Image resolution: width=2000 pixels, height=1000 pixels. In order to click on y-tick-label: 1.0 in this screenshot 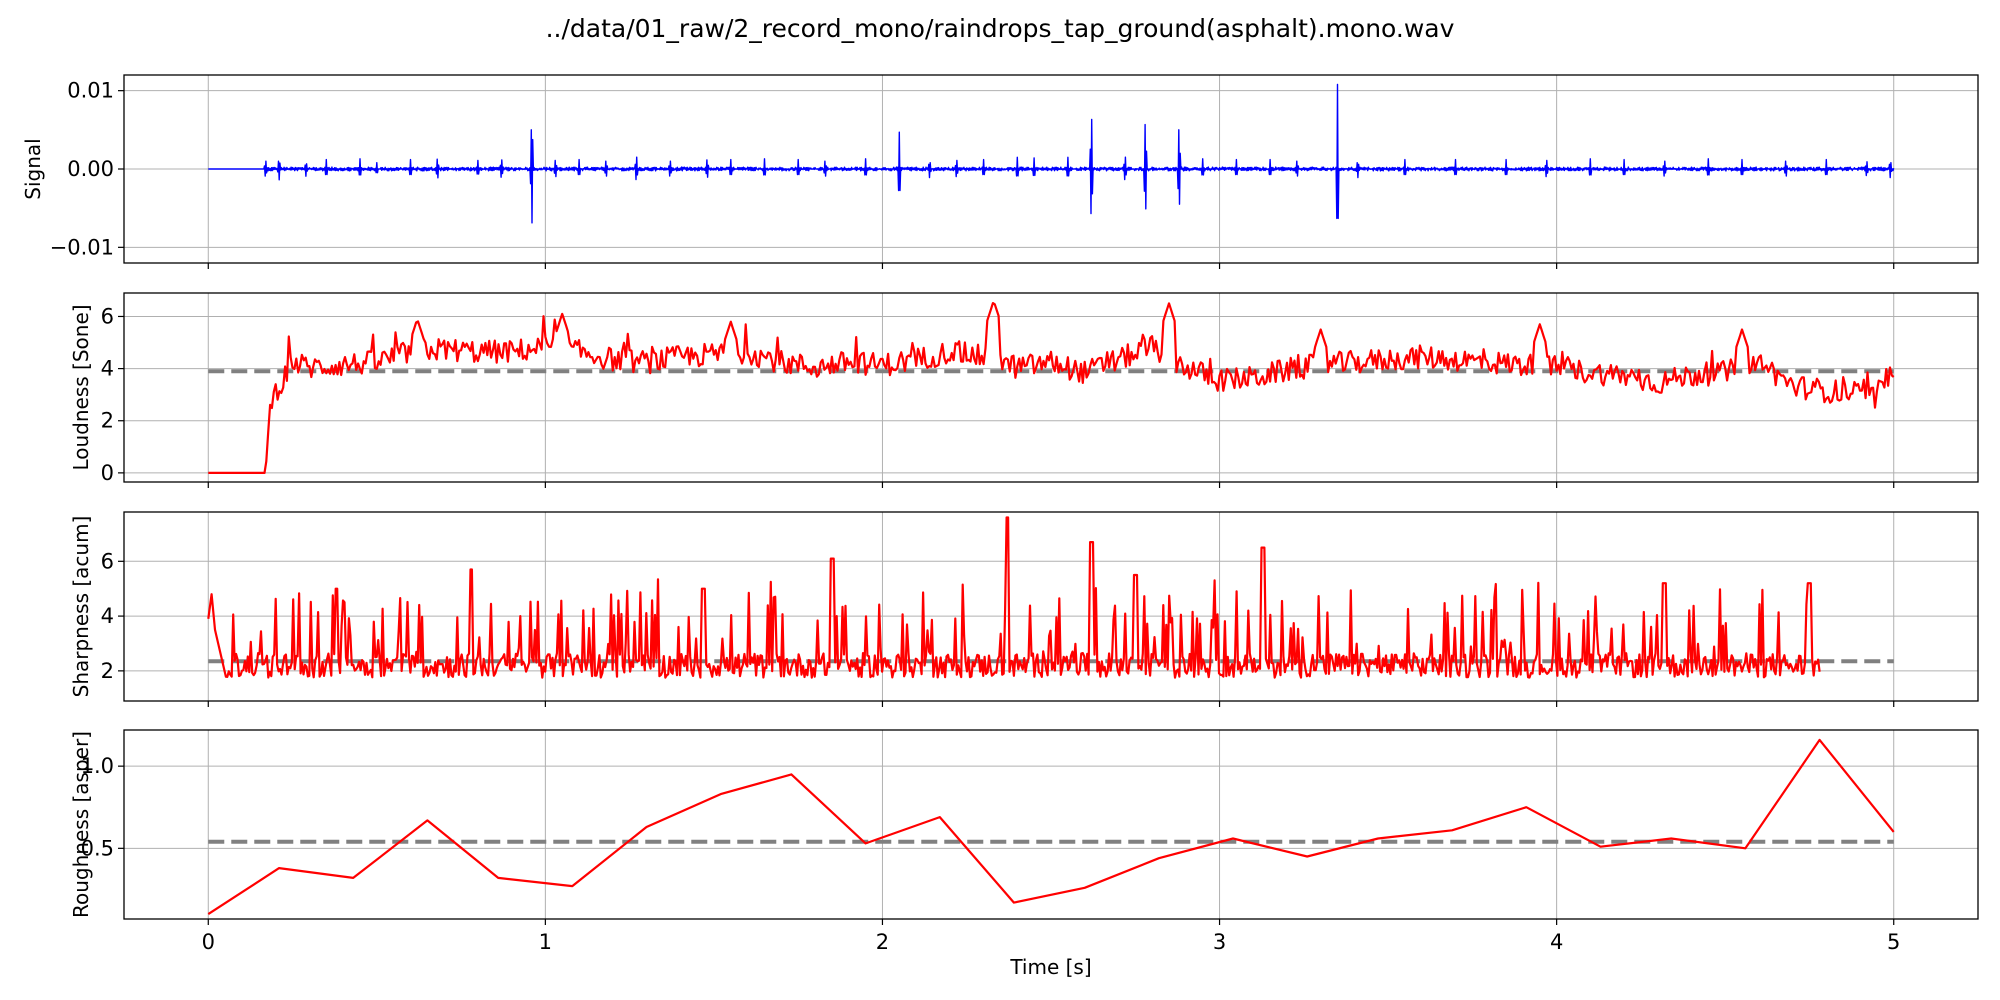, I will do `click(97, 766)`.